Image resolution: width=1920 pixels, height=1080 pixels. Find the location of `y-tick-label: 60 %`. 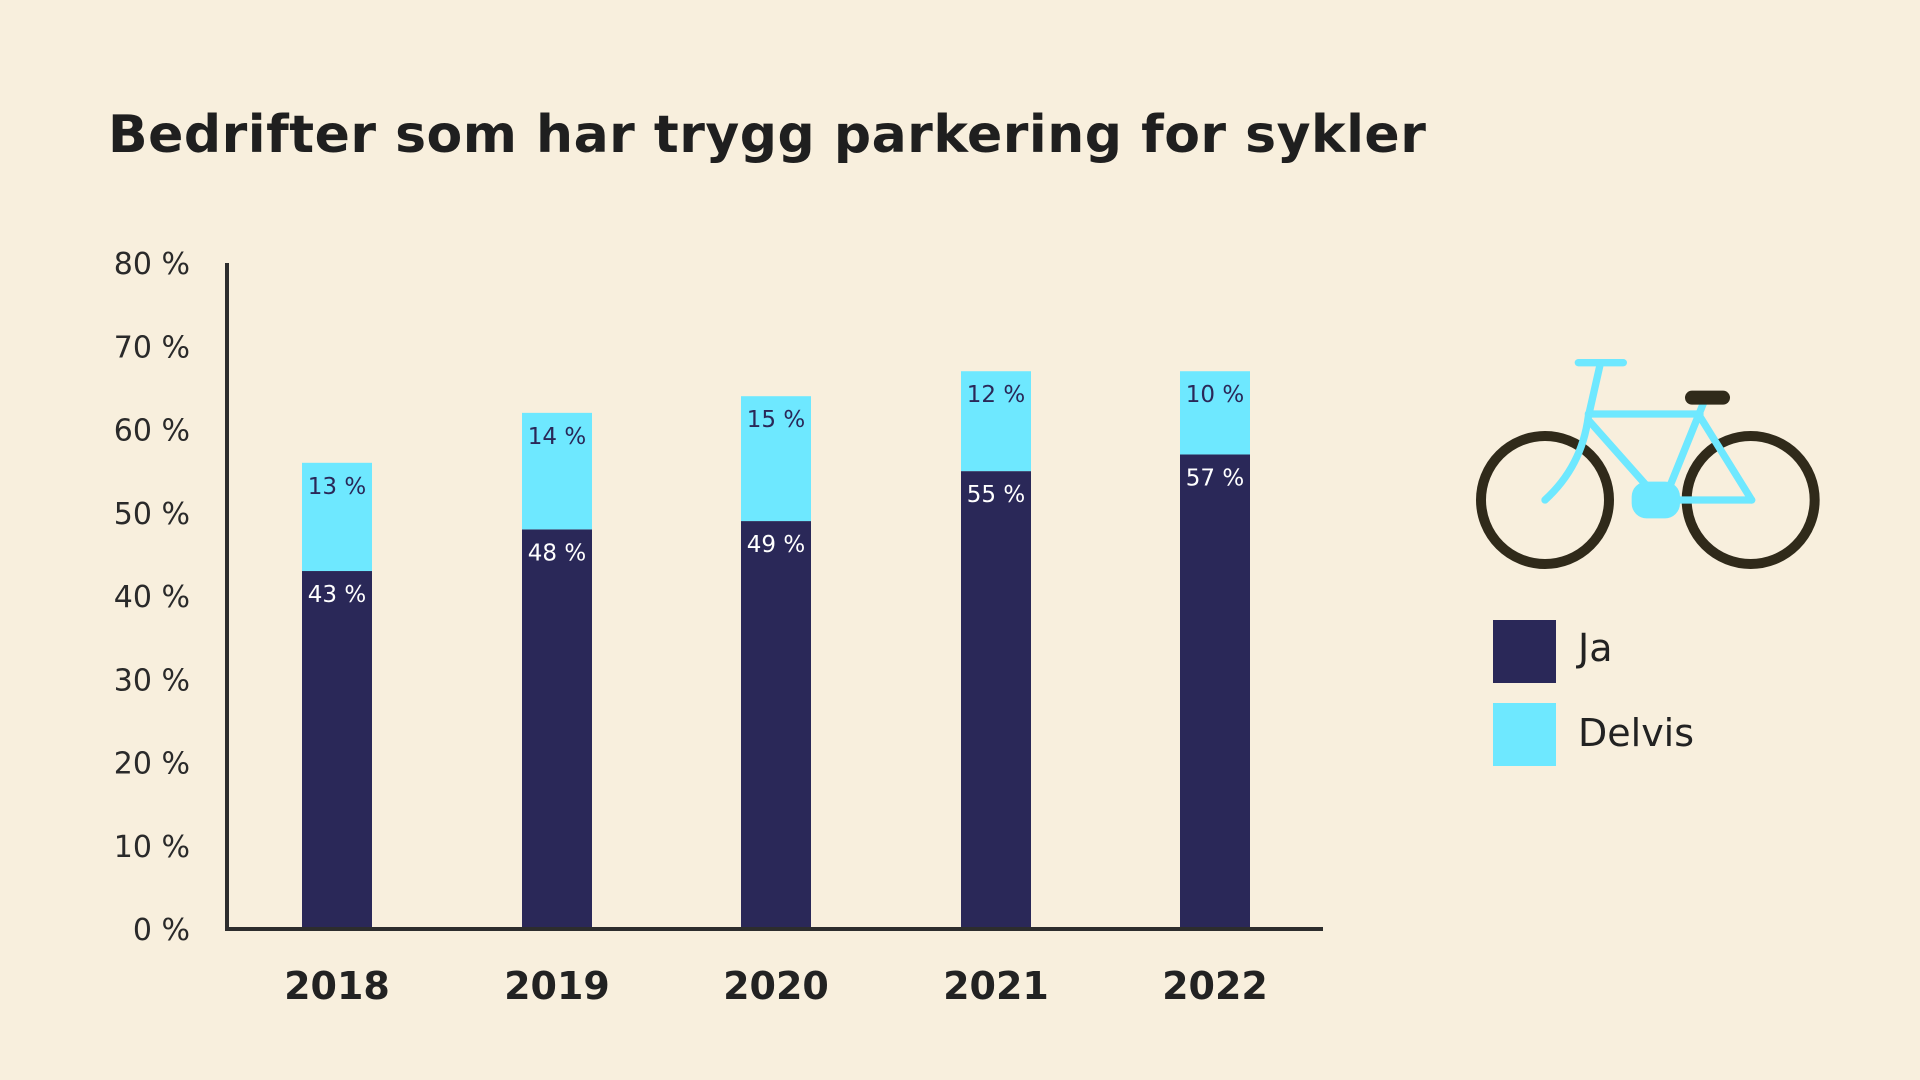

y-tick-label: 60 % is located at coordinates (152, 431).